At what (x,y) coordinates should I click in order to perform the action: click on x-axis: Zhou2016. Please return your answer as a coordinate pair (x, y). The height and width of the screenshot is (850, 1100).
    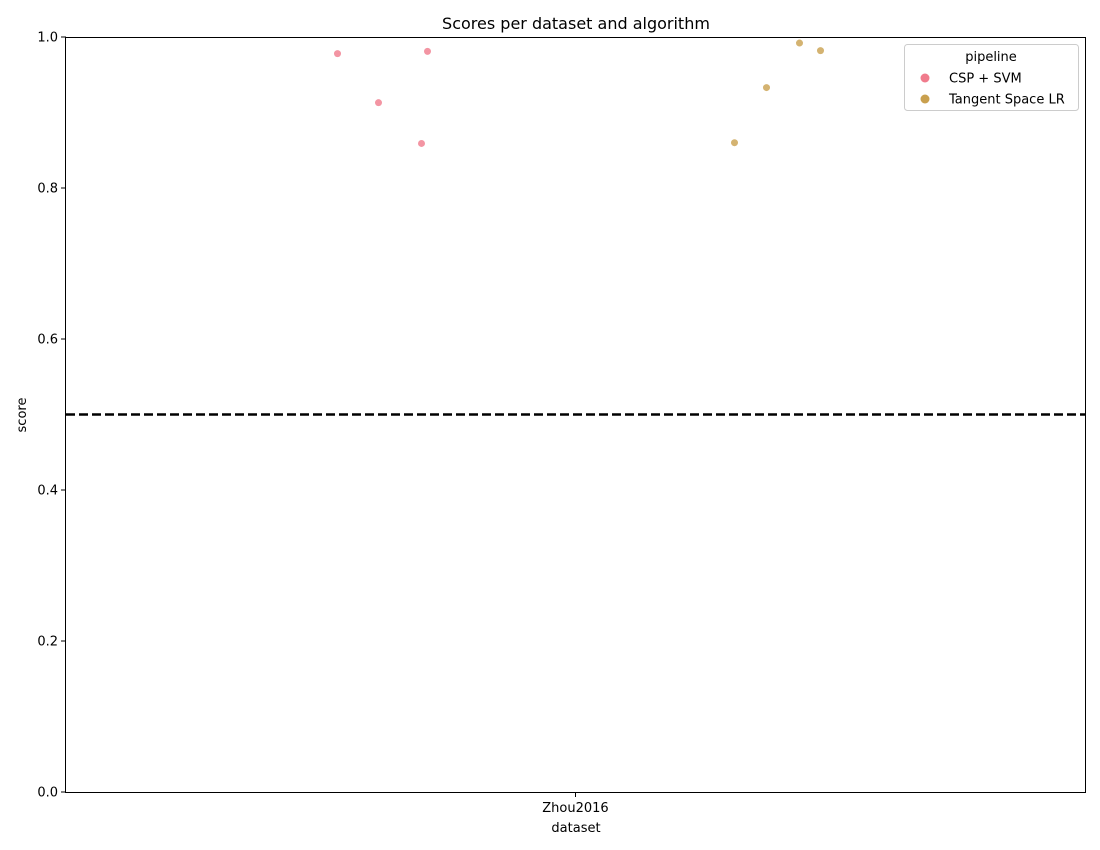
    Looking at the image, I should click on (575, 804).